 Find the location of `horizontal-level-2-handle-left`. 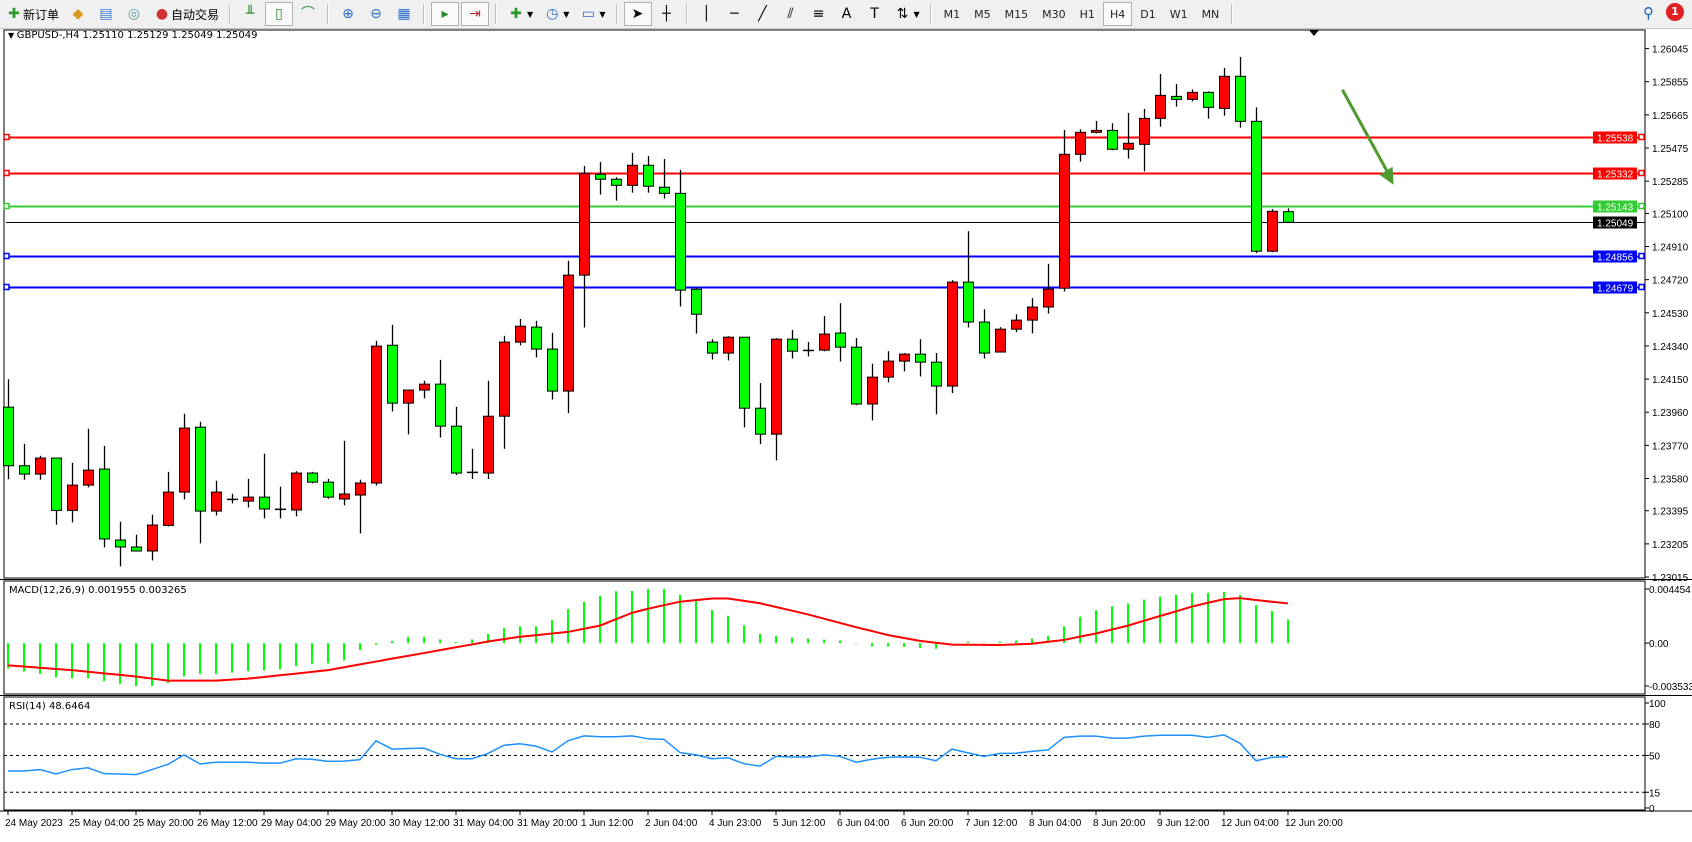

horizontal-level-2-handle-left is located at coordinates (6, 206).